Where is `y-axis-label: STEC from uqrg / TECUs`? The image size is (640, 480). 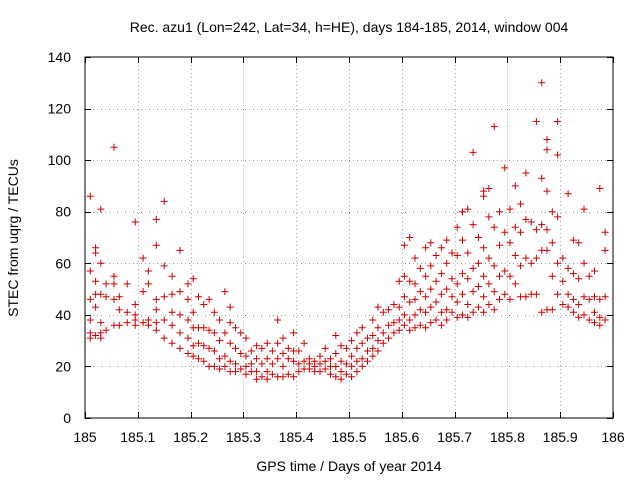 y-axis-label: STEC from uqrg / TECUs is located at coordinates (13, 238).